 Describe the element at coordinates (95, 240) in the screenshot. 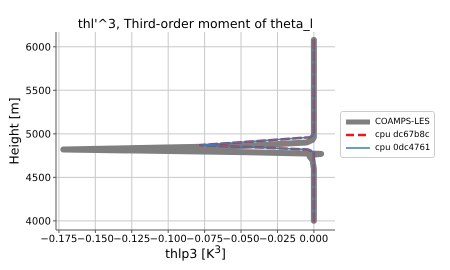

I see `x-tick-label: −0.150` at that location.